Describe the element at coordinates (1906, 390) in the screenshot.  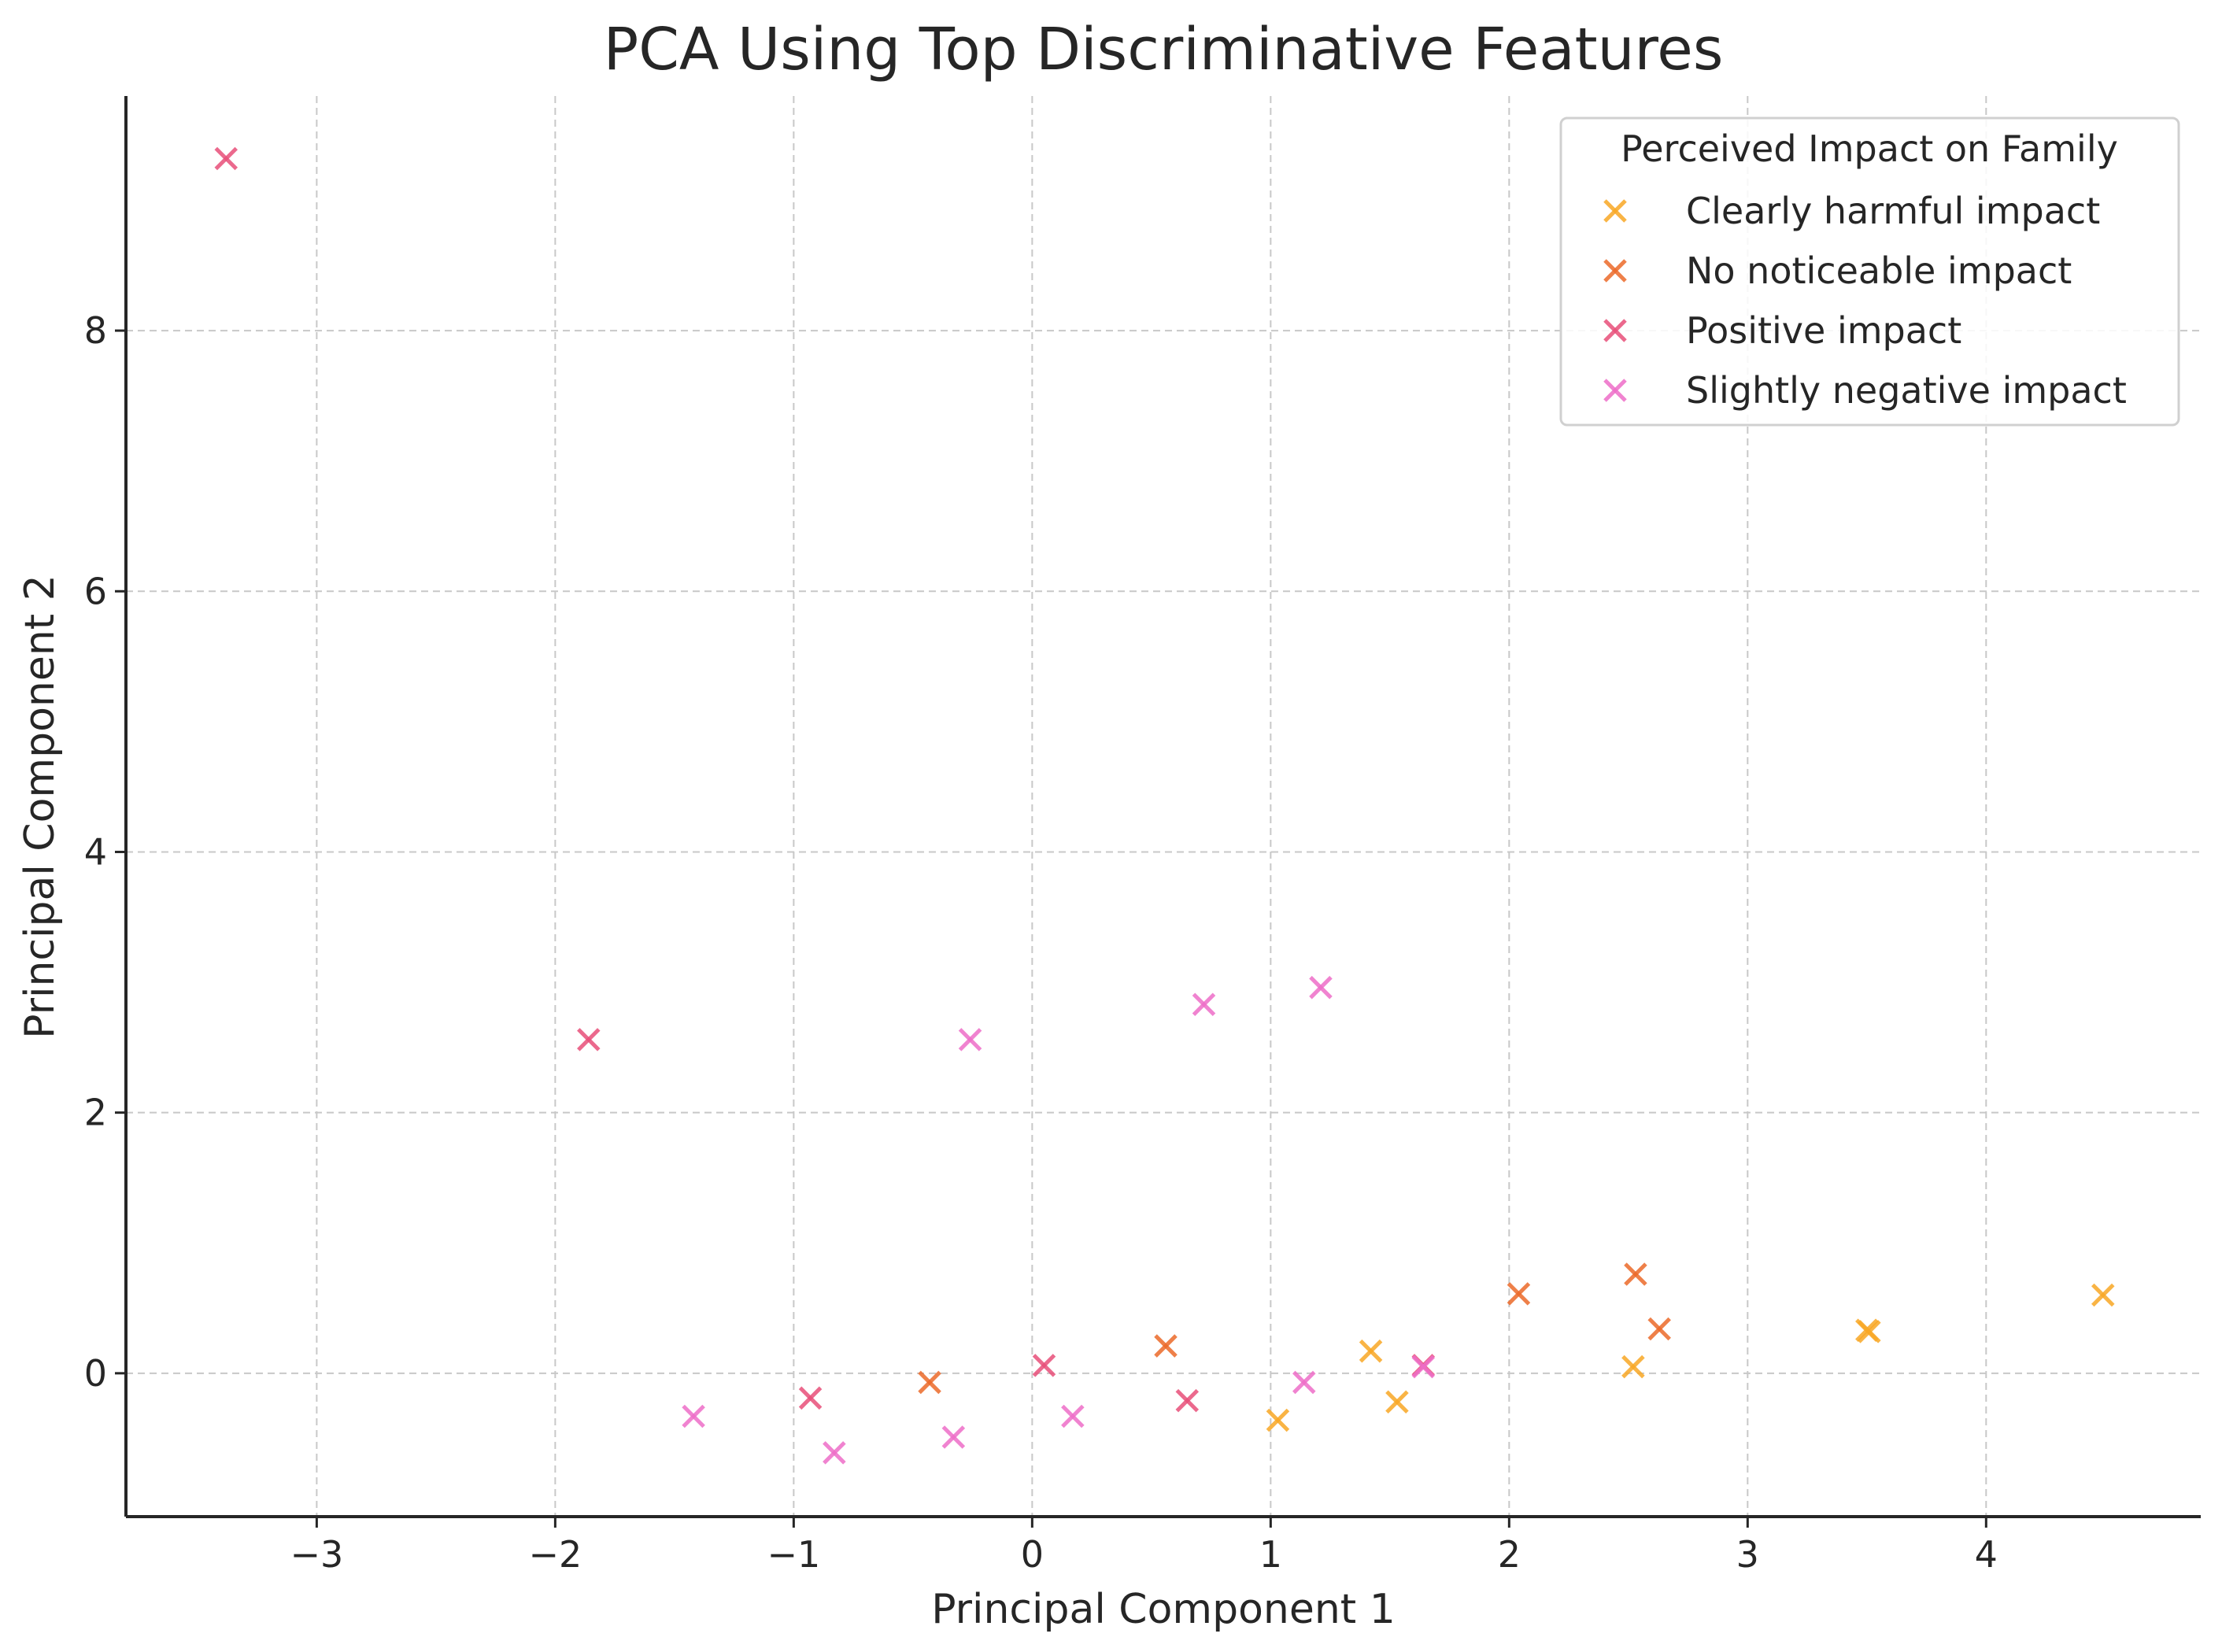
I see `legend-label: Slightly negative impact` at that location.